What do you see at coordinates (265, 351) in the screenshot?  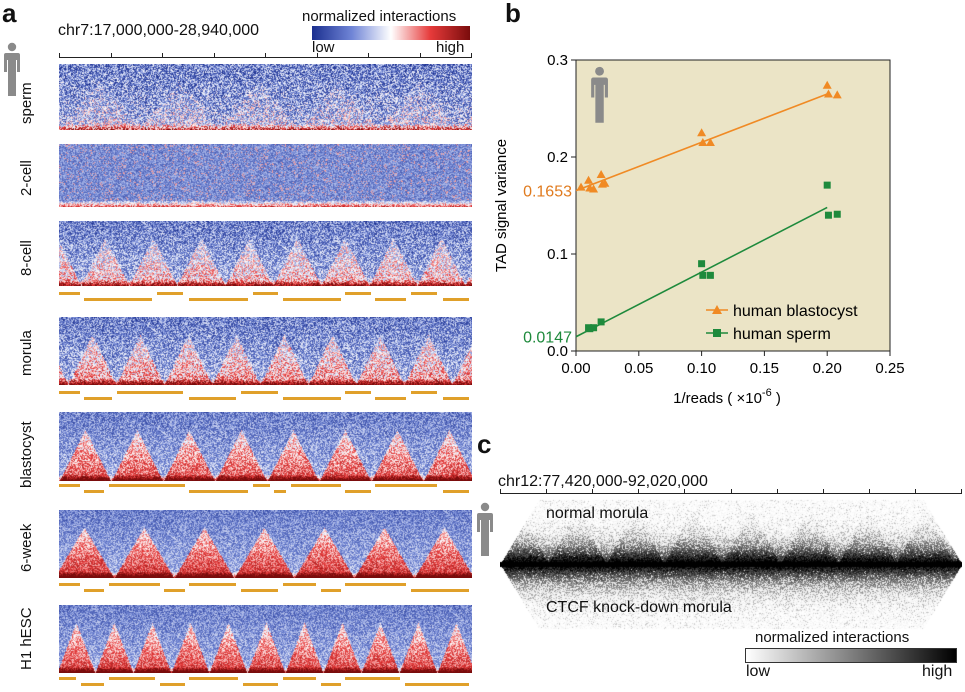 I see `heatmap-morula` at bounding box center [265, 351].